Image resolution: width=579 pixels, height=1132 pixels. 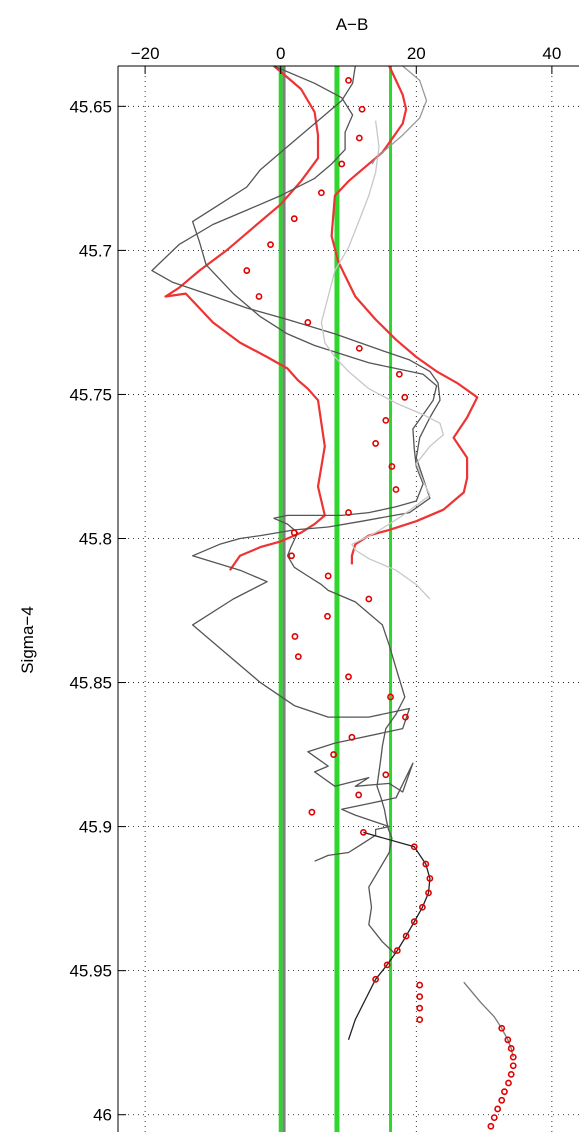 What do you see at coordinates (280, 53) in the screenshot?
I see `x-tick-label: 0` at bounding box center [280, 53].